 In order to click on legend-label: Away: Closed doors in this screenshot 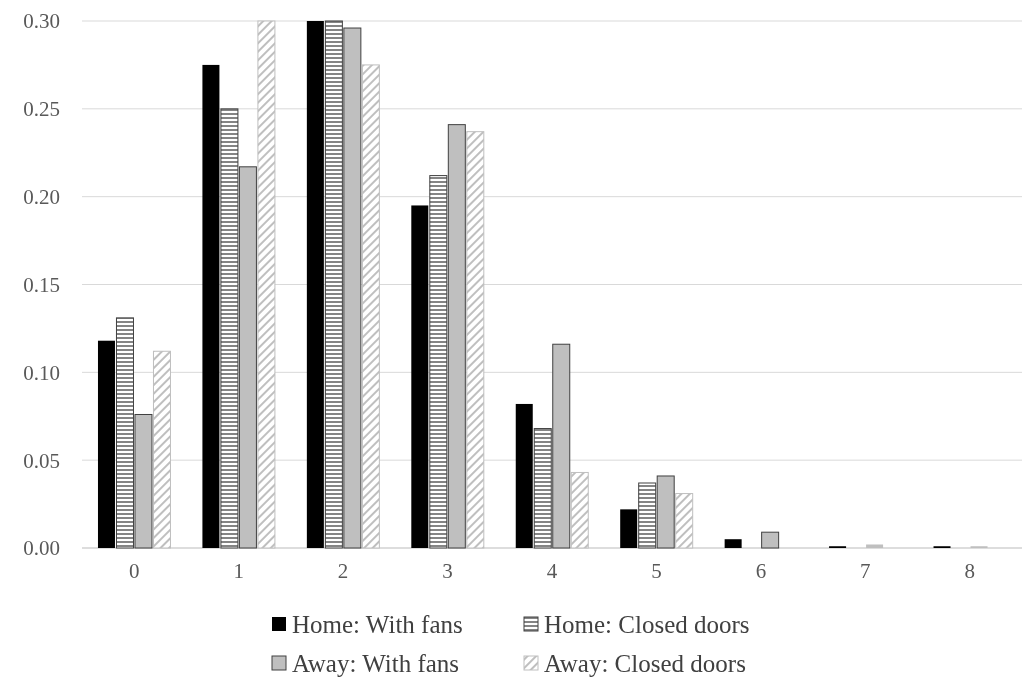, I will do `click(645, 663)`.